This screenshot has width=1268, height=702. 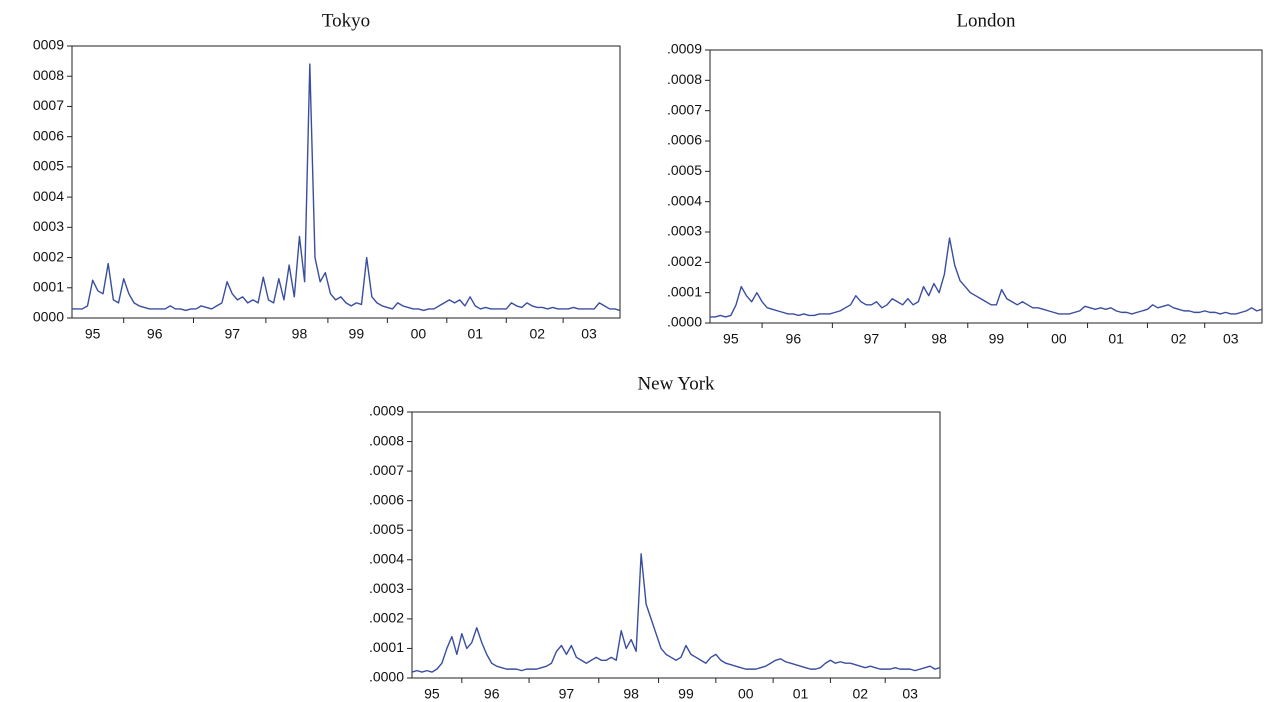 I want to click on chart-title: New York, so click(x=676, y=383).